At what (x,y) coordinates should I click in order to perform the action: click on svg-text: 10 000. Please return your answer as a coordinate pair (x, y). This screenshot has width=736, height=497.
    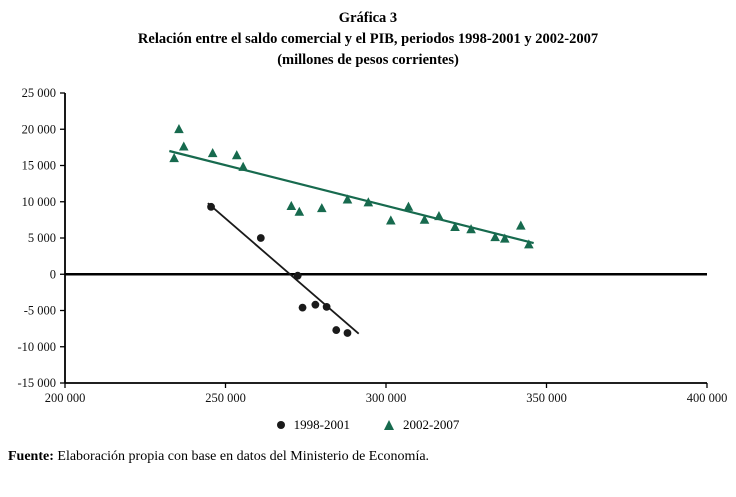
    Looking at the image, I should click on (39, 202).